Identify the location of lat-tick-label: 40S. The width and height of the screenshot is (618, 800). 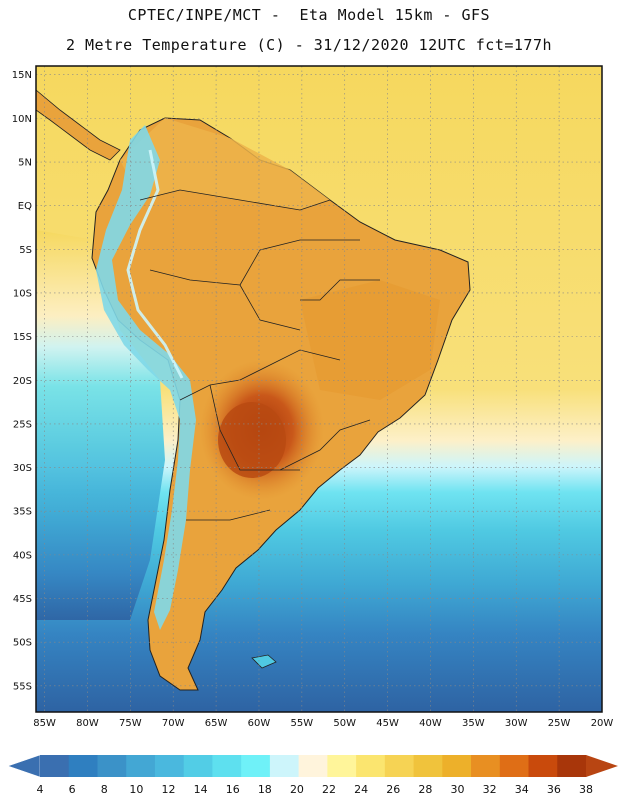
(22, 555).